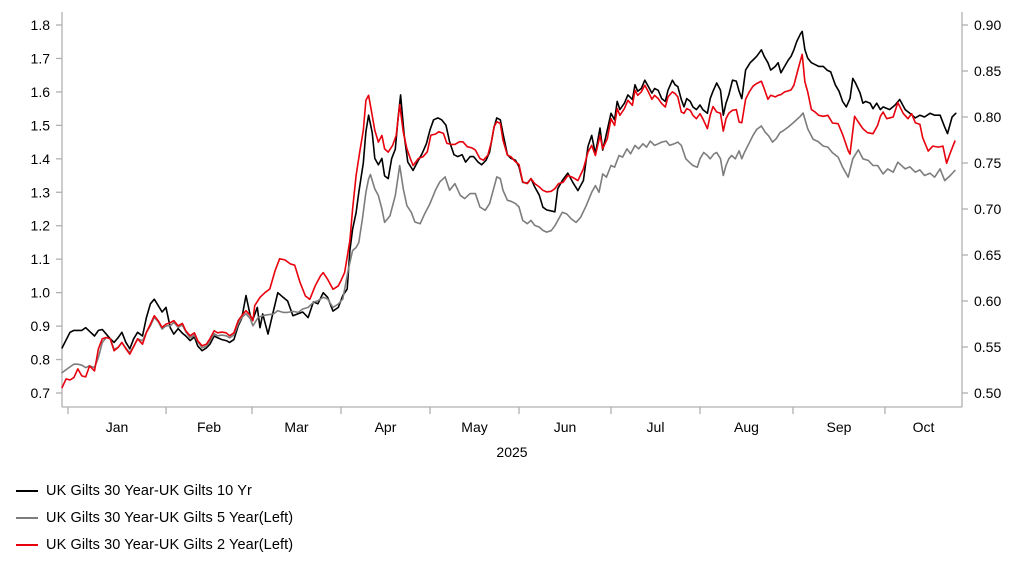  What do you see at coordinates (170, 517) in the screenshot?
I see `legend-label: UK Gilts 30 Year-UK Gilts 5 Year(Left)` at bounding box center [170, 517].